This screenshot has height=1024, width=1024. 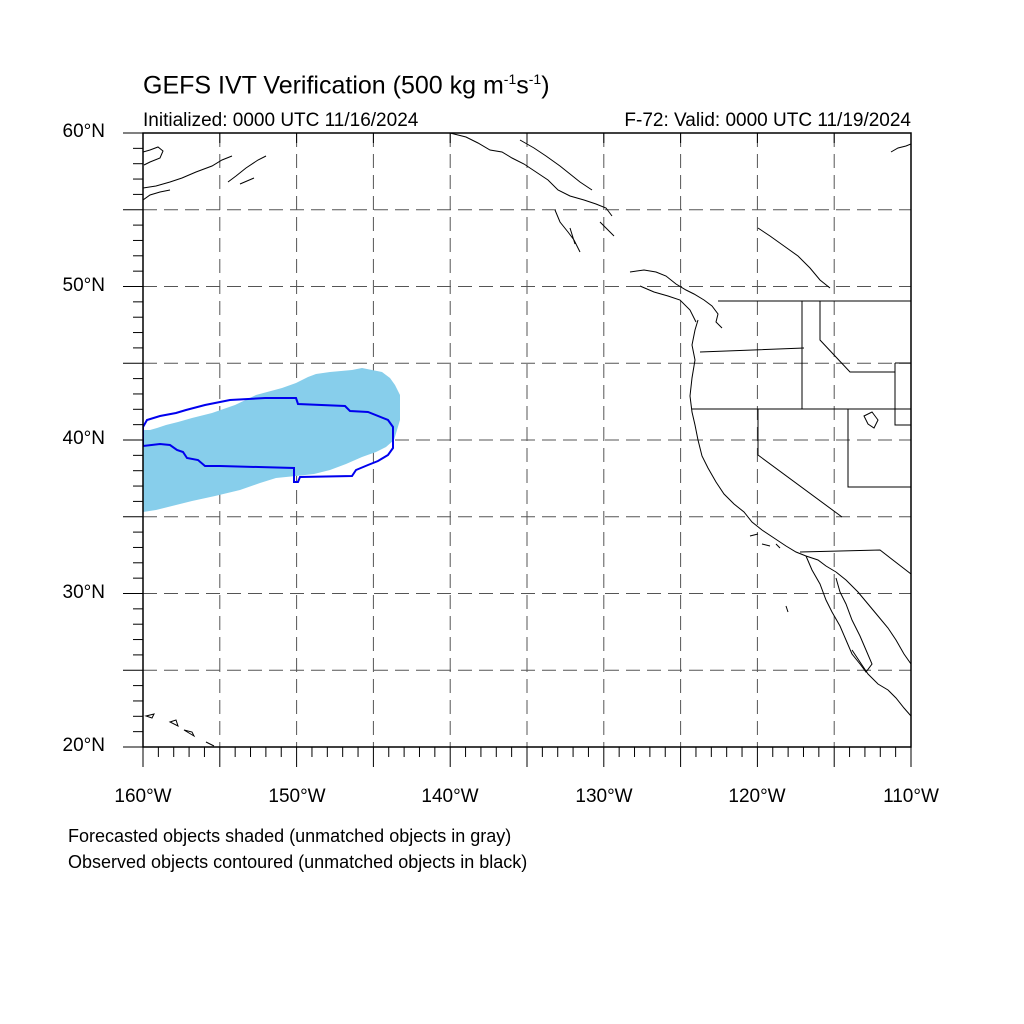 What do you see at coordinates (83, 745) in the screenshot?
I see `lat-label-20n: 20°N` at bounding box center [83, 745].